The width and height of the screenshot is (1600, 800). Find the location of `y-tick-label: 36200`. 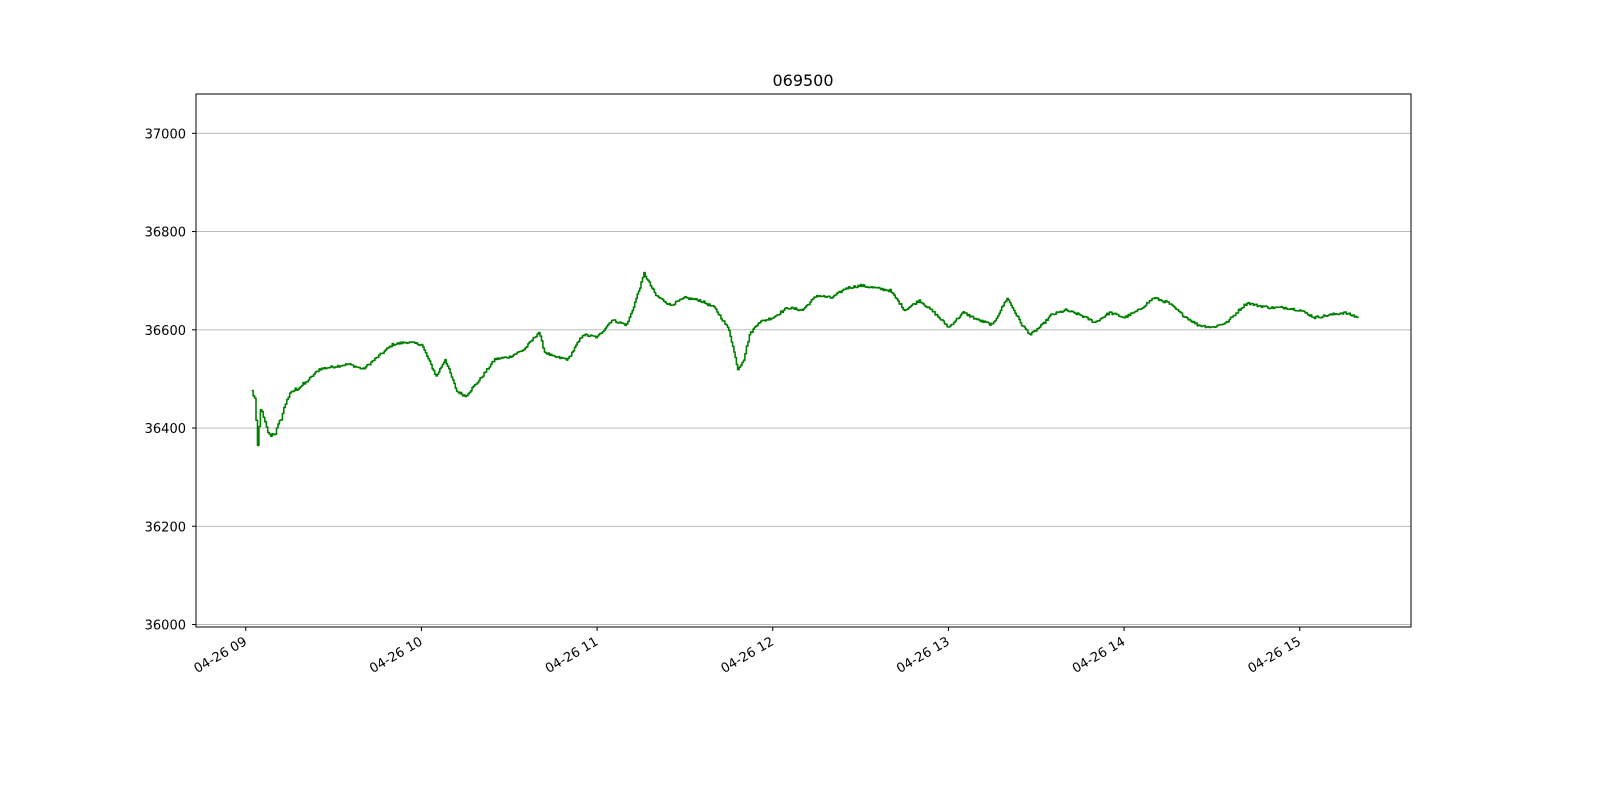

y-tick-label: 36200 is located at coordinates (165, 527).